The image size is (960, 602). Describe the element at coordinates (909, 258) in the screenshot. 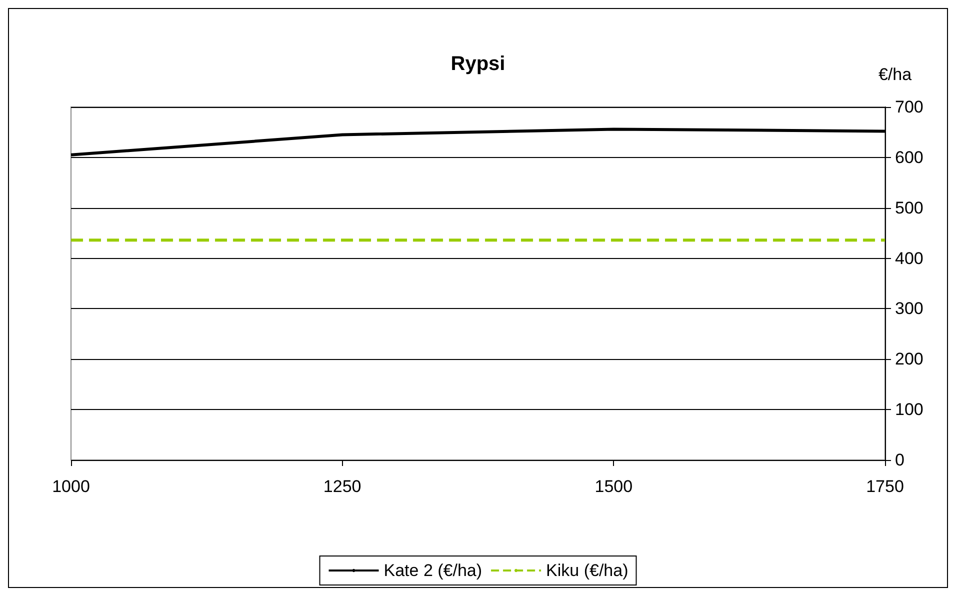

I see `y-tick-label: 400` at that location.